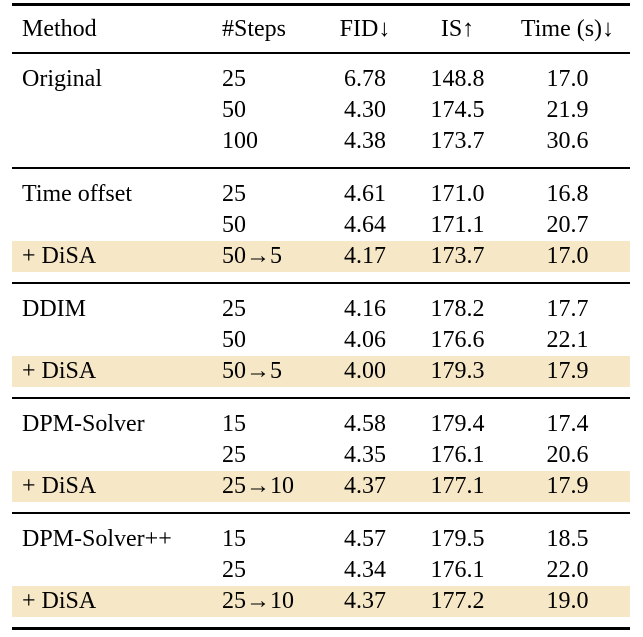  What do you see at coordinates (321, 79) in the screenshot?
I see `table-row: Original 25 6.78 148.8 17.0` at bounding box center [321, 79].